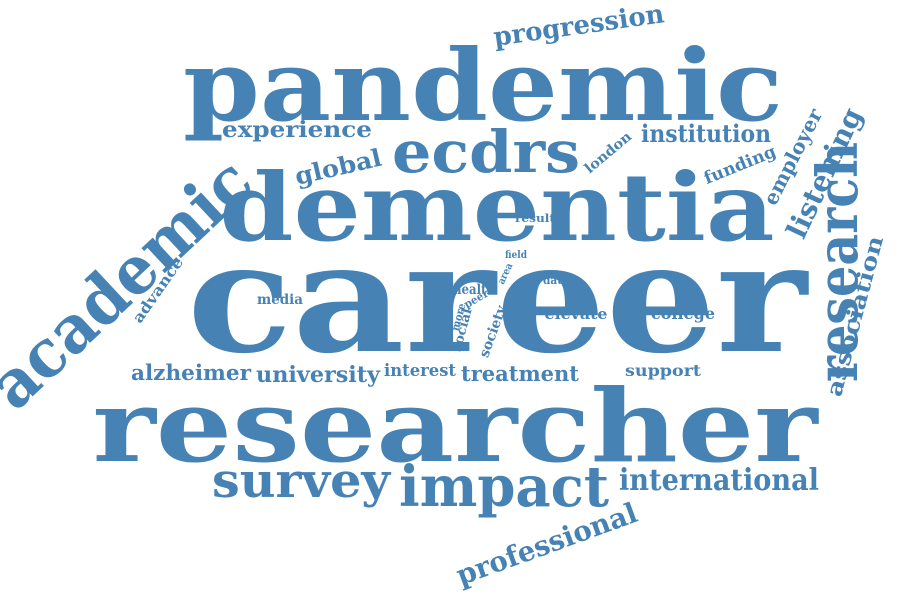 This screenshot has width=900, height=597. Describe the element at coordinates (486, 152) in the screenshot. I see `word-ecdrs: ecdrs` at that location.